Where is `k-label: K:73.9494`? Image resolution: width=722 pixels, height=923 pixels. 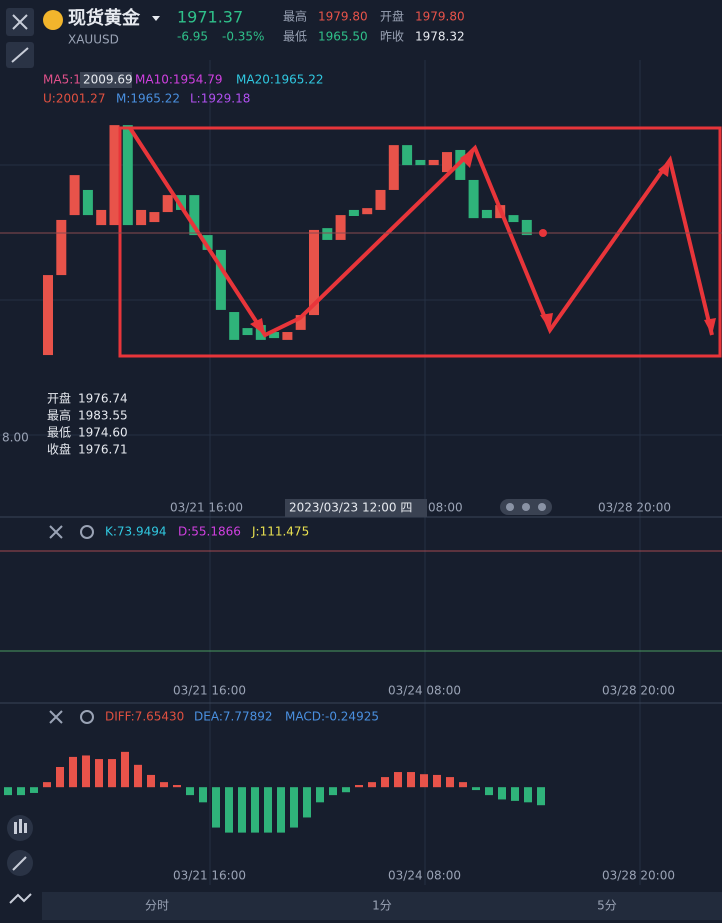 k-label: K:73.9494 is located at coordinates (136, 532).